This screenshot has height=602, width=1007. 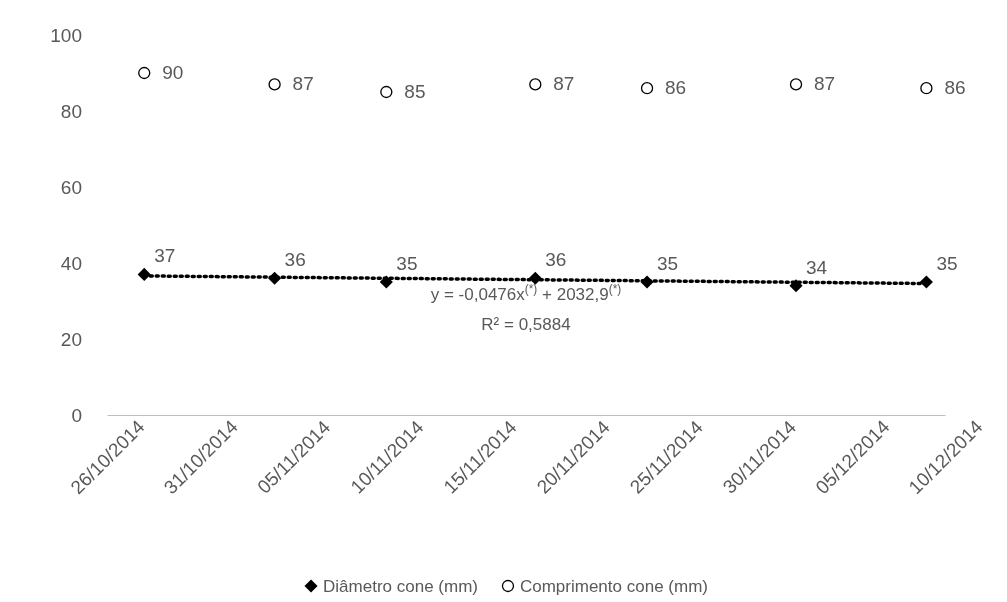 What do you see at coordinates (613, 586) in the screenshot?
I see `legend-label: Comprimento cone (mm)` at bounding box center [613, 586].